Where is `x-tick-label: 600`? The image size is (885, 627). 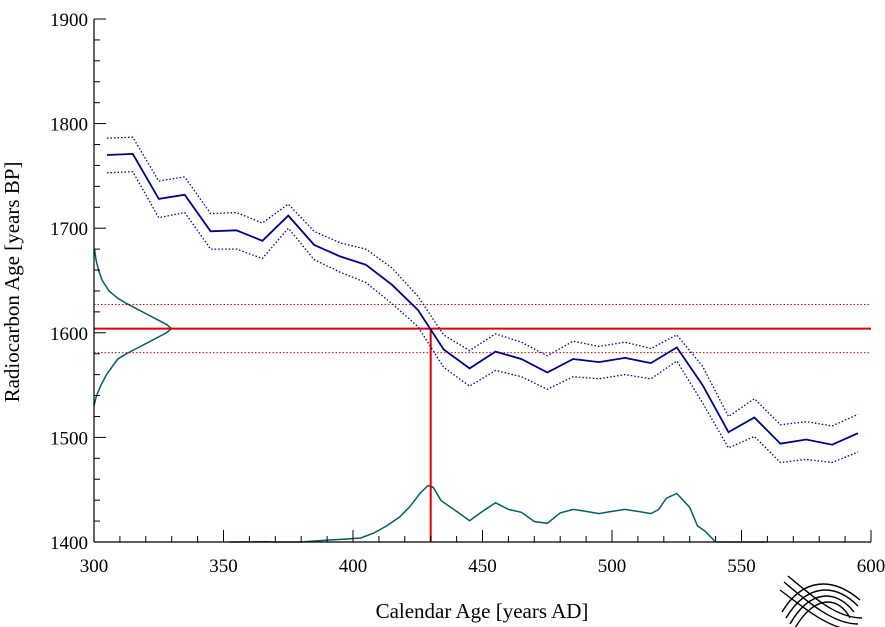 x-tick-label: 600 is located at coordinates (871, 566).